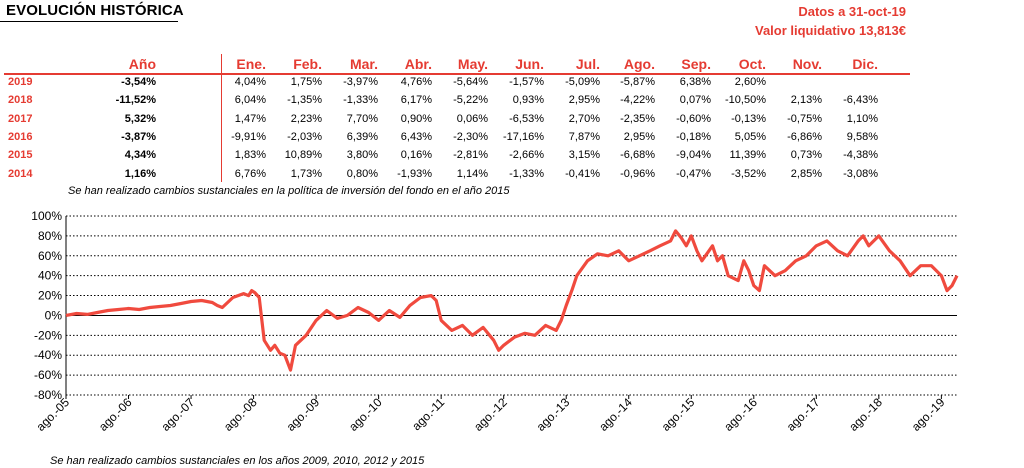 The width and height of the screenshot is (1024, 468). I want to click on monthly-return-cell: 4,76%, so click(416, 82).